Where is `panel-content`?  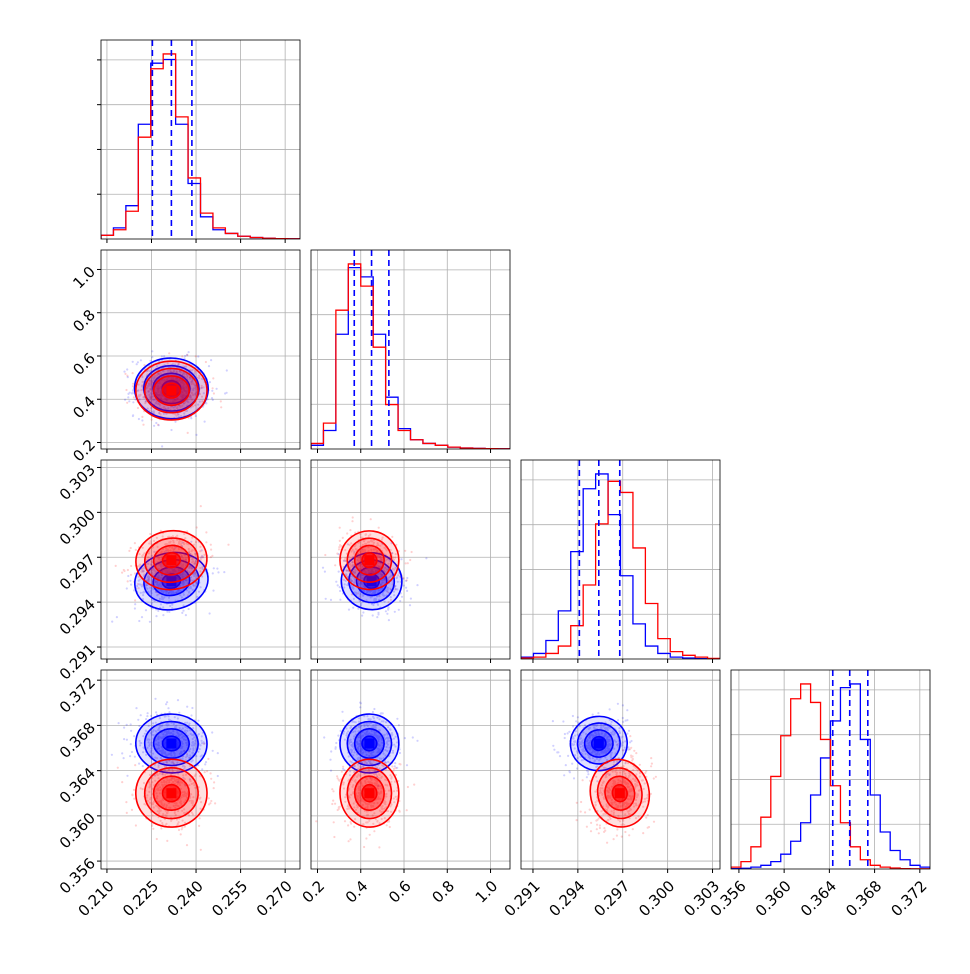 panel-content is located at coordinates (620, 559).